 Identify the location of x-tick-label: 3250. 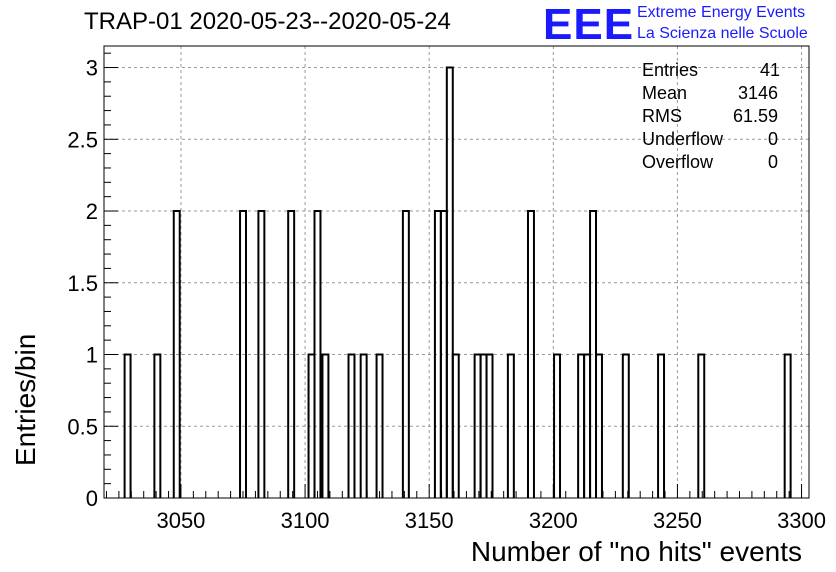
(677, 520).